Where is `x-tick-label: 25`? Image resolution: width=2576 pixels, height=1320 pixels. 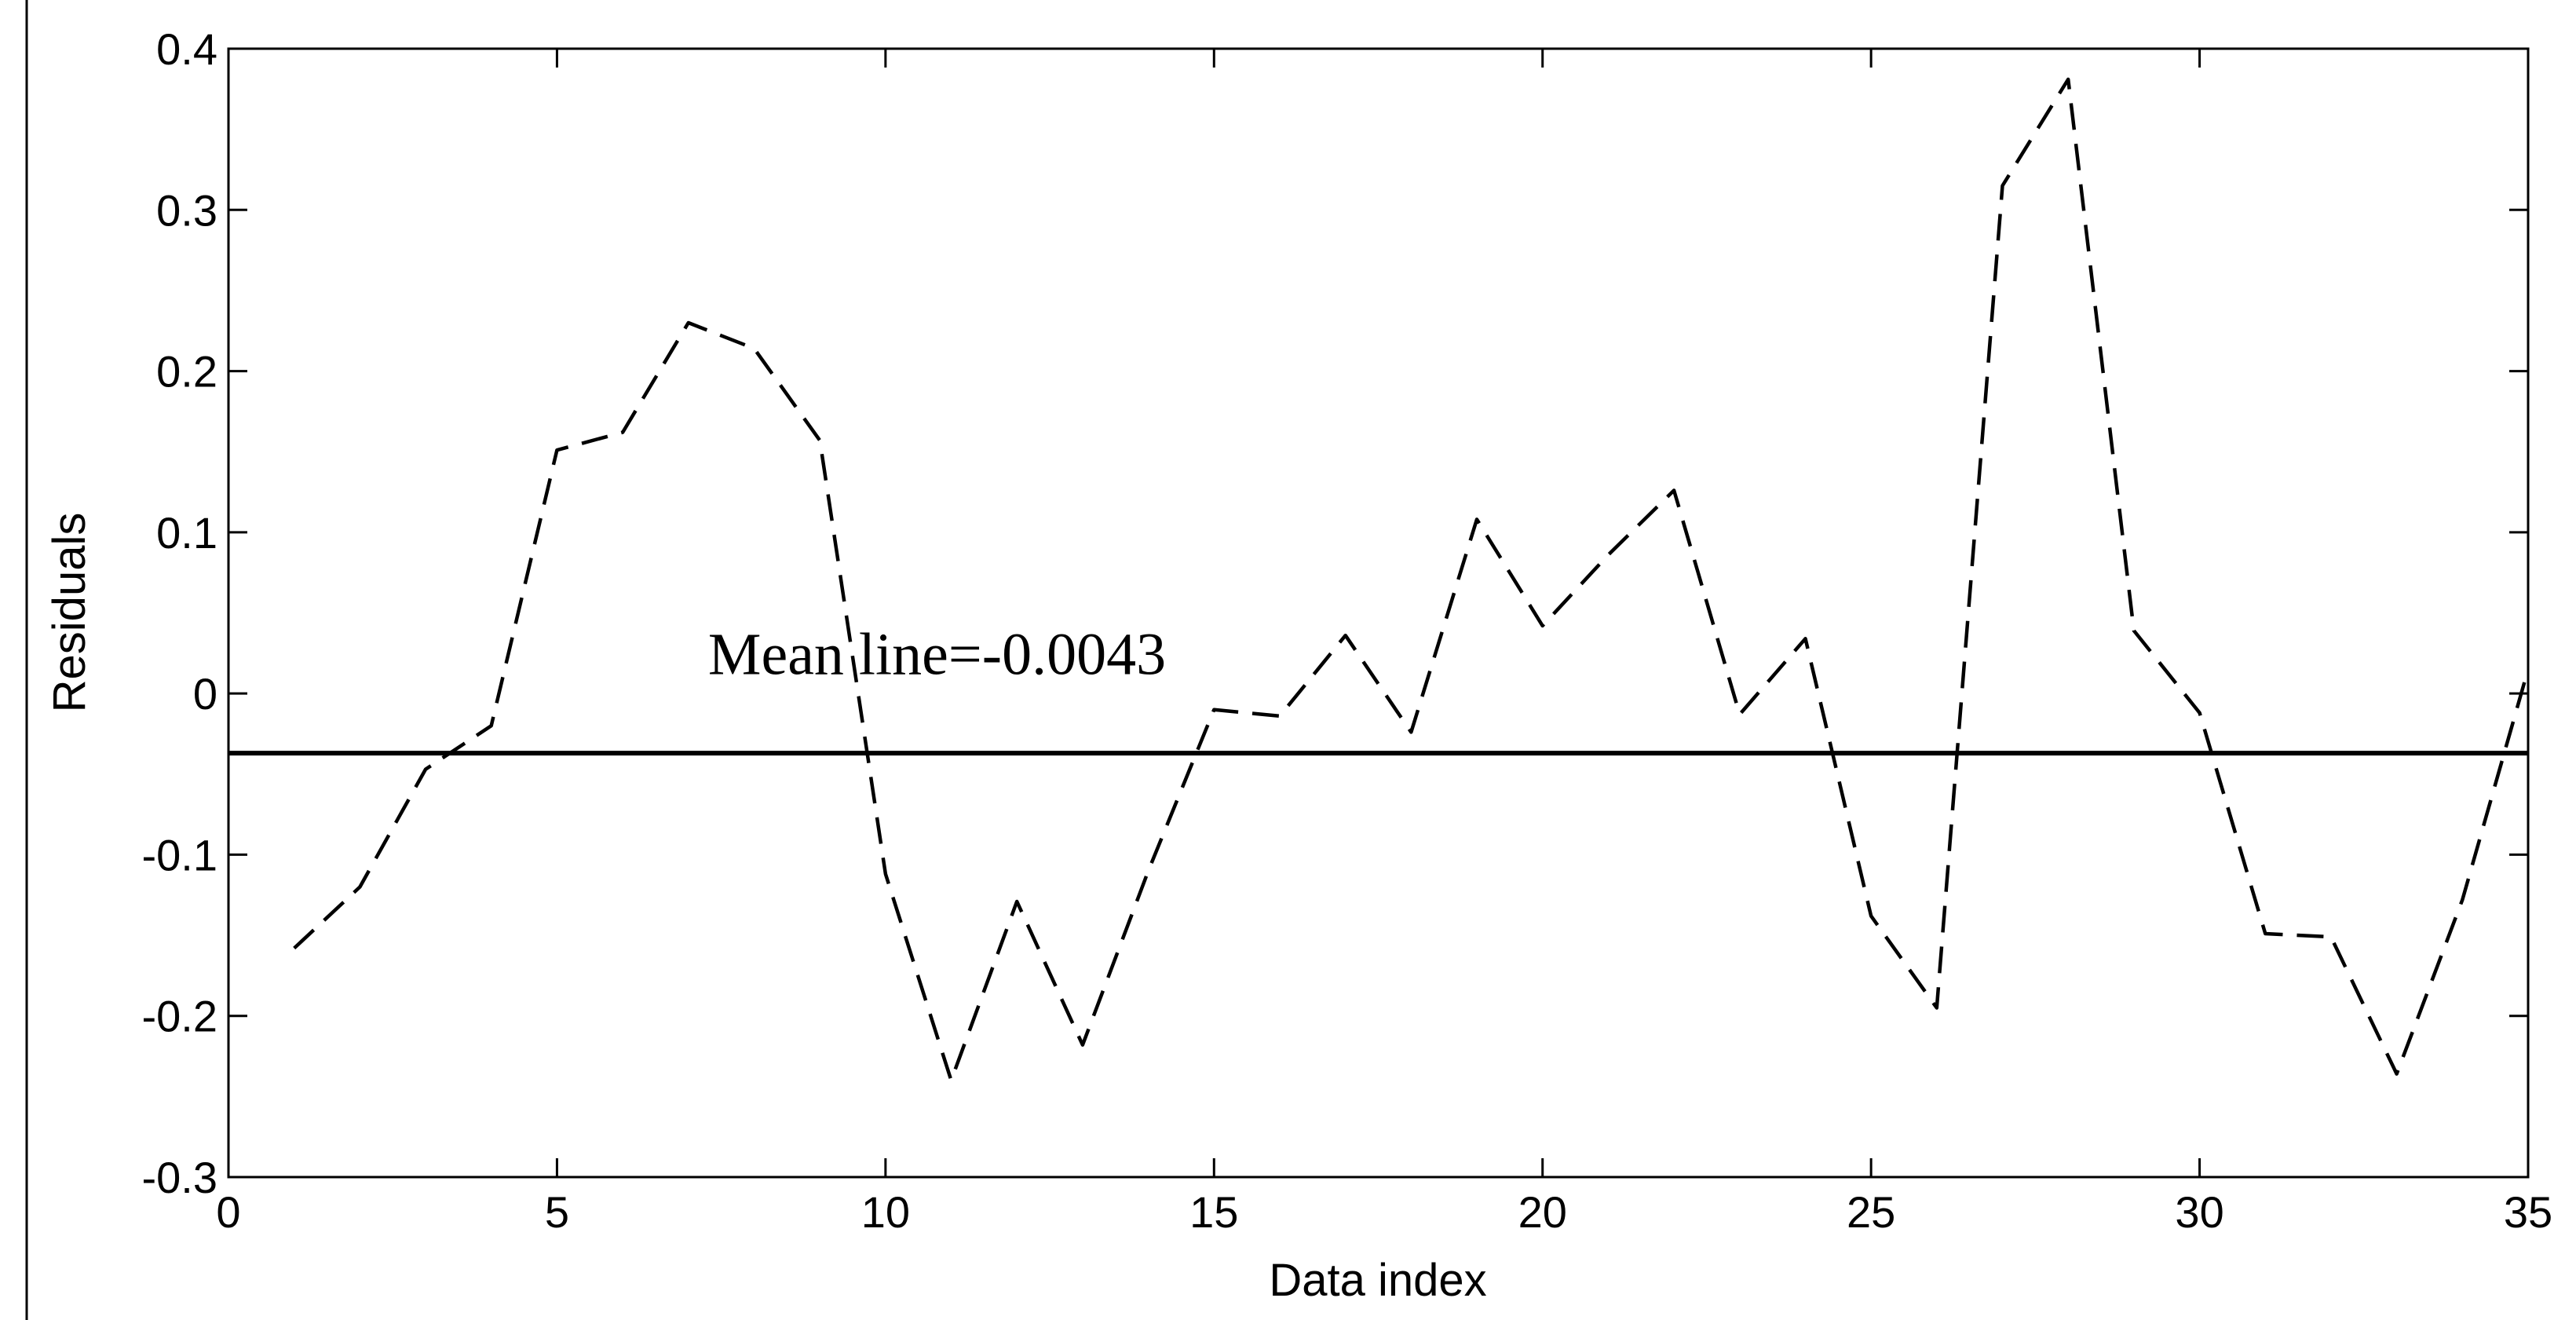 x-tick-label: 25 is located at coordinates (1871, 1212).